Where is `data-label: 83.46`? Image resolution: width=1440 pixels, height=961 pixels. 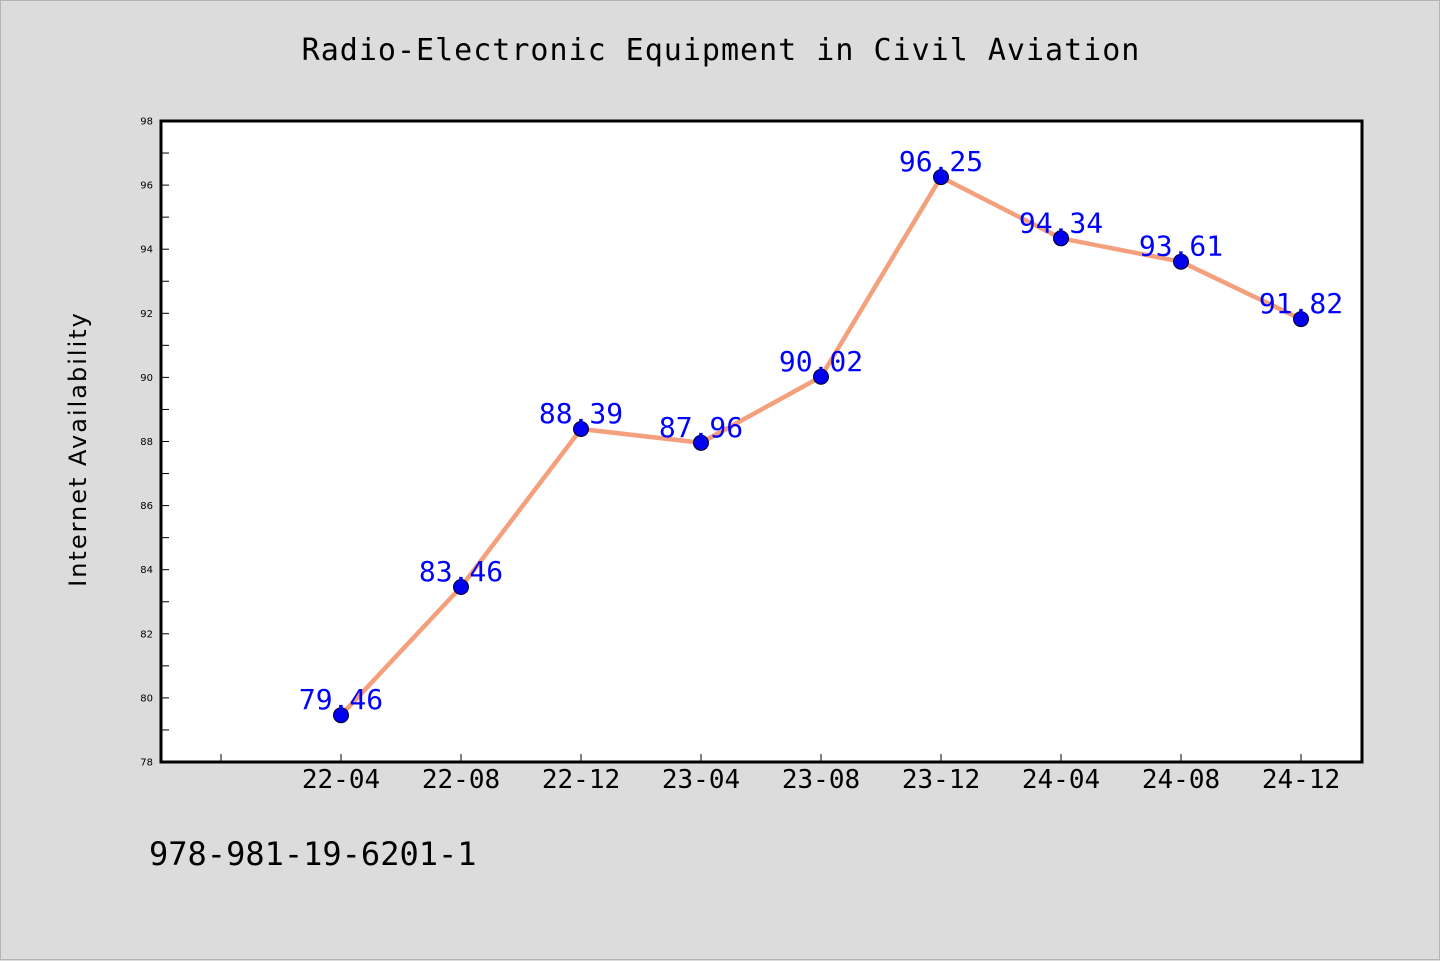
data-label: 83.46 is located at coordinates (461, 571).